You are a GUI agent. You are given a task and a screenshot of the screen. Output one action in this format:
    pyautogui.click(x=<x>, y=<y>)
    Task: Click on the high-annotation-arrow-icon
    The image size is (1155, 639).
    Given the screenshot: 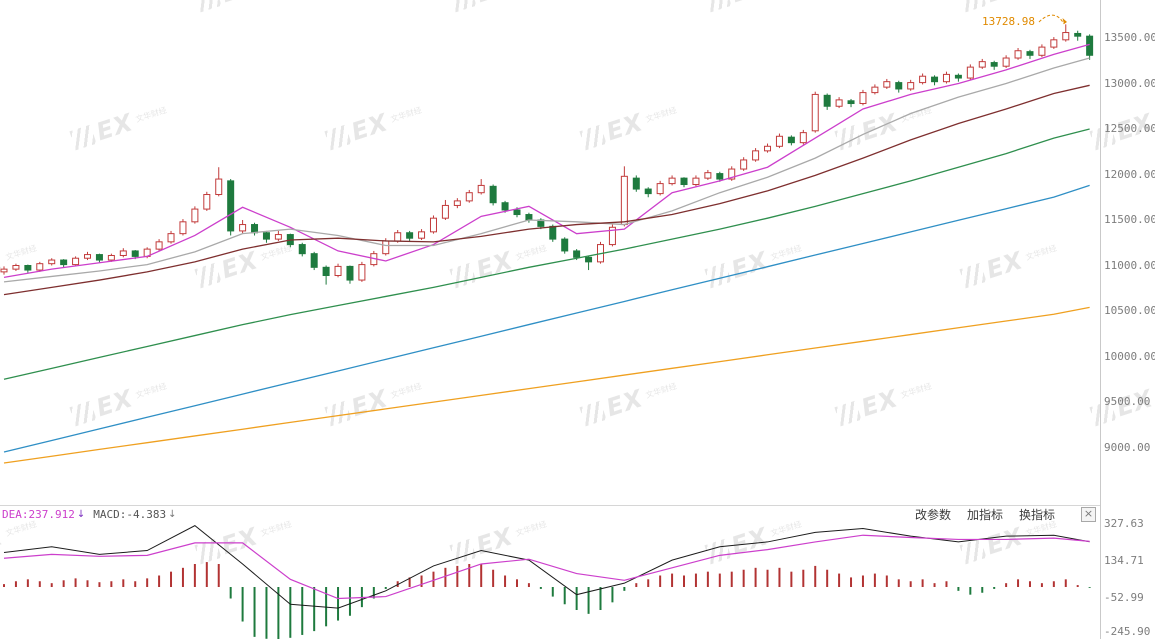 What is the action you would take?
    pyautogui.click(x=1051, y=19)
    